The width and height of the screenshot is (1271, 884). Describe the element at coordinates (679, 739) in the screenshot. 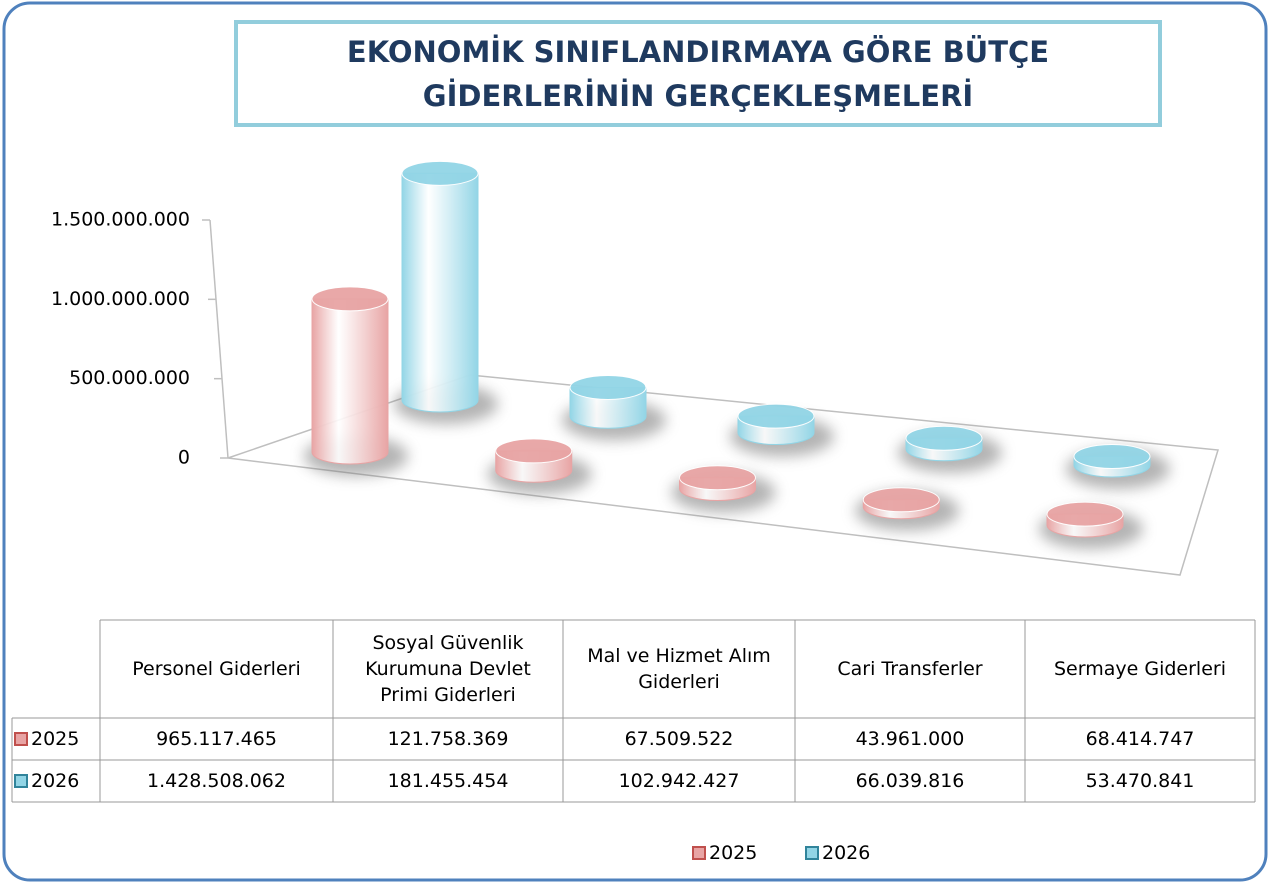

I see `table-value: 67.509.522` at that location.